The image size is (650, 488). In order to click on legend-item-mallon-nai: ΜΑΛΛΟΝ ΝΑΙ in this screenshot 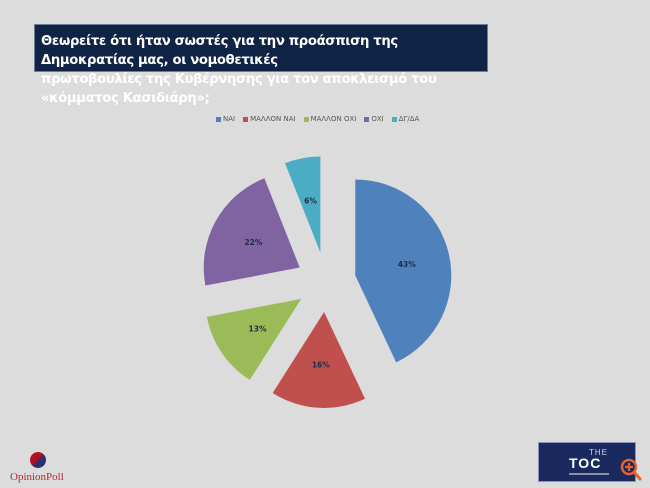, I will do `click(269, 119)`.